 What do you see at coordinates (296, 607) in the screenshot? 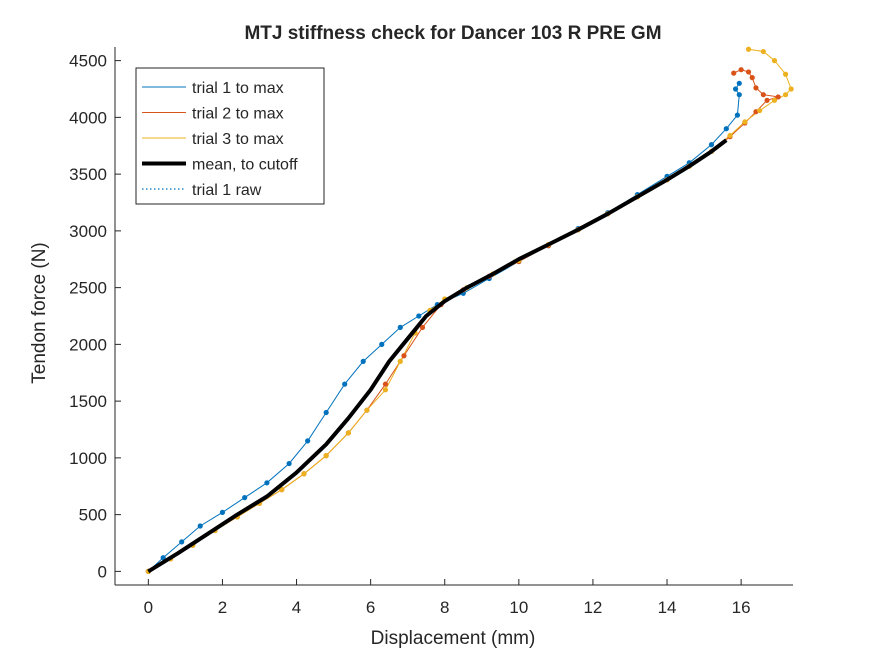
I see `x-tick-label: 4` at bounding box center [296, 607].